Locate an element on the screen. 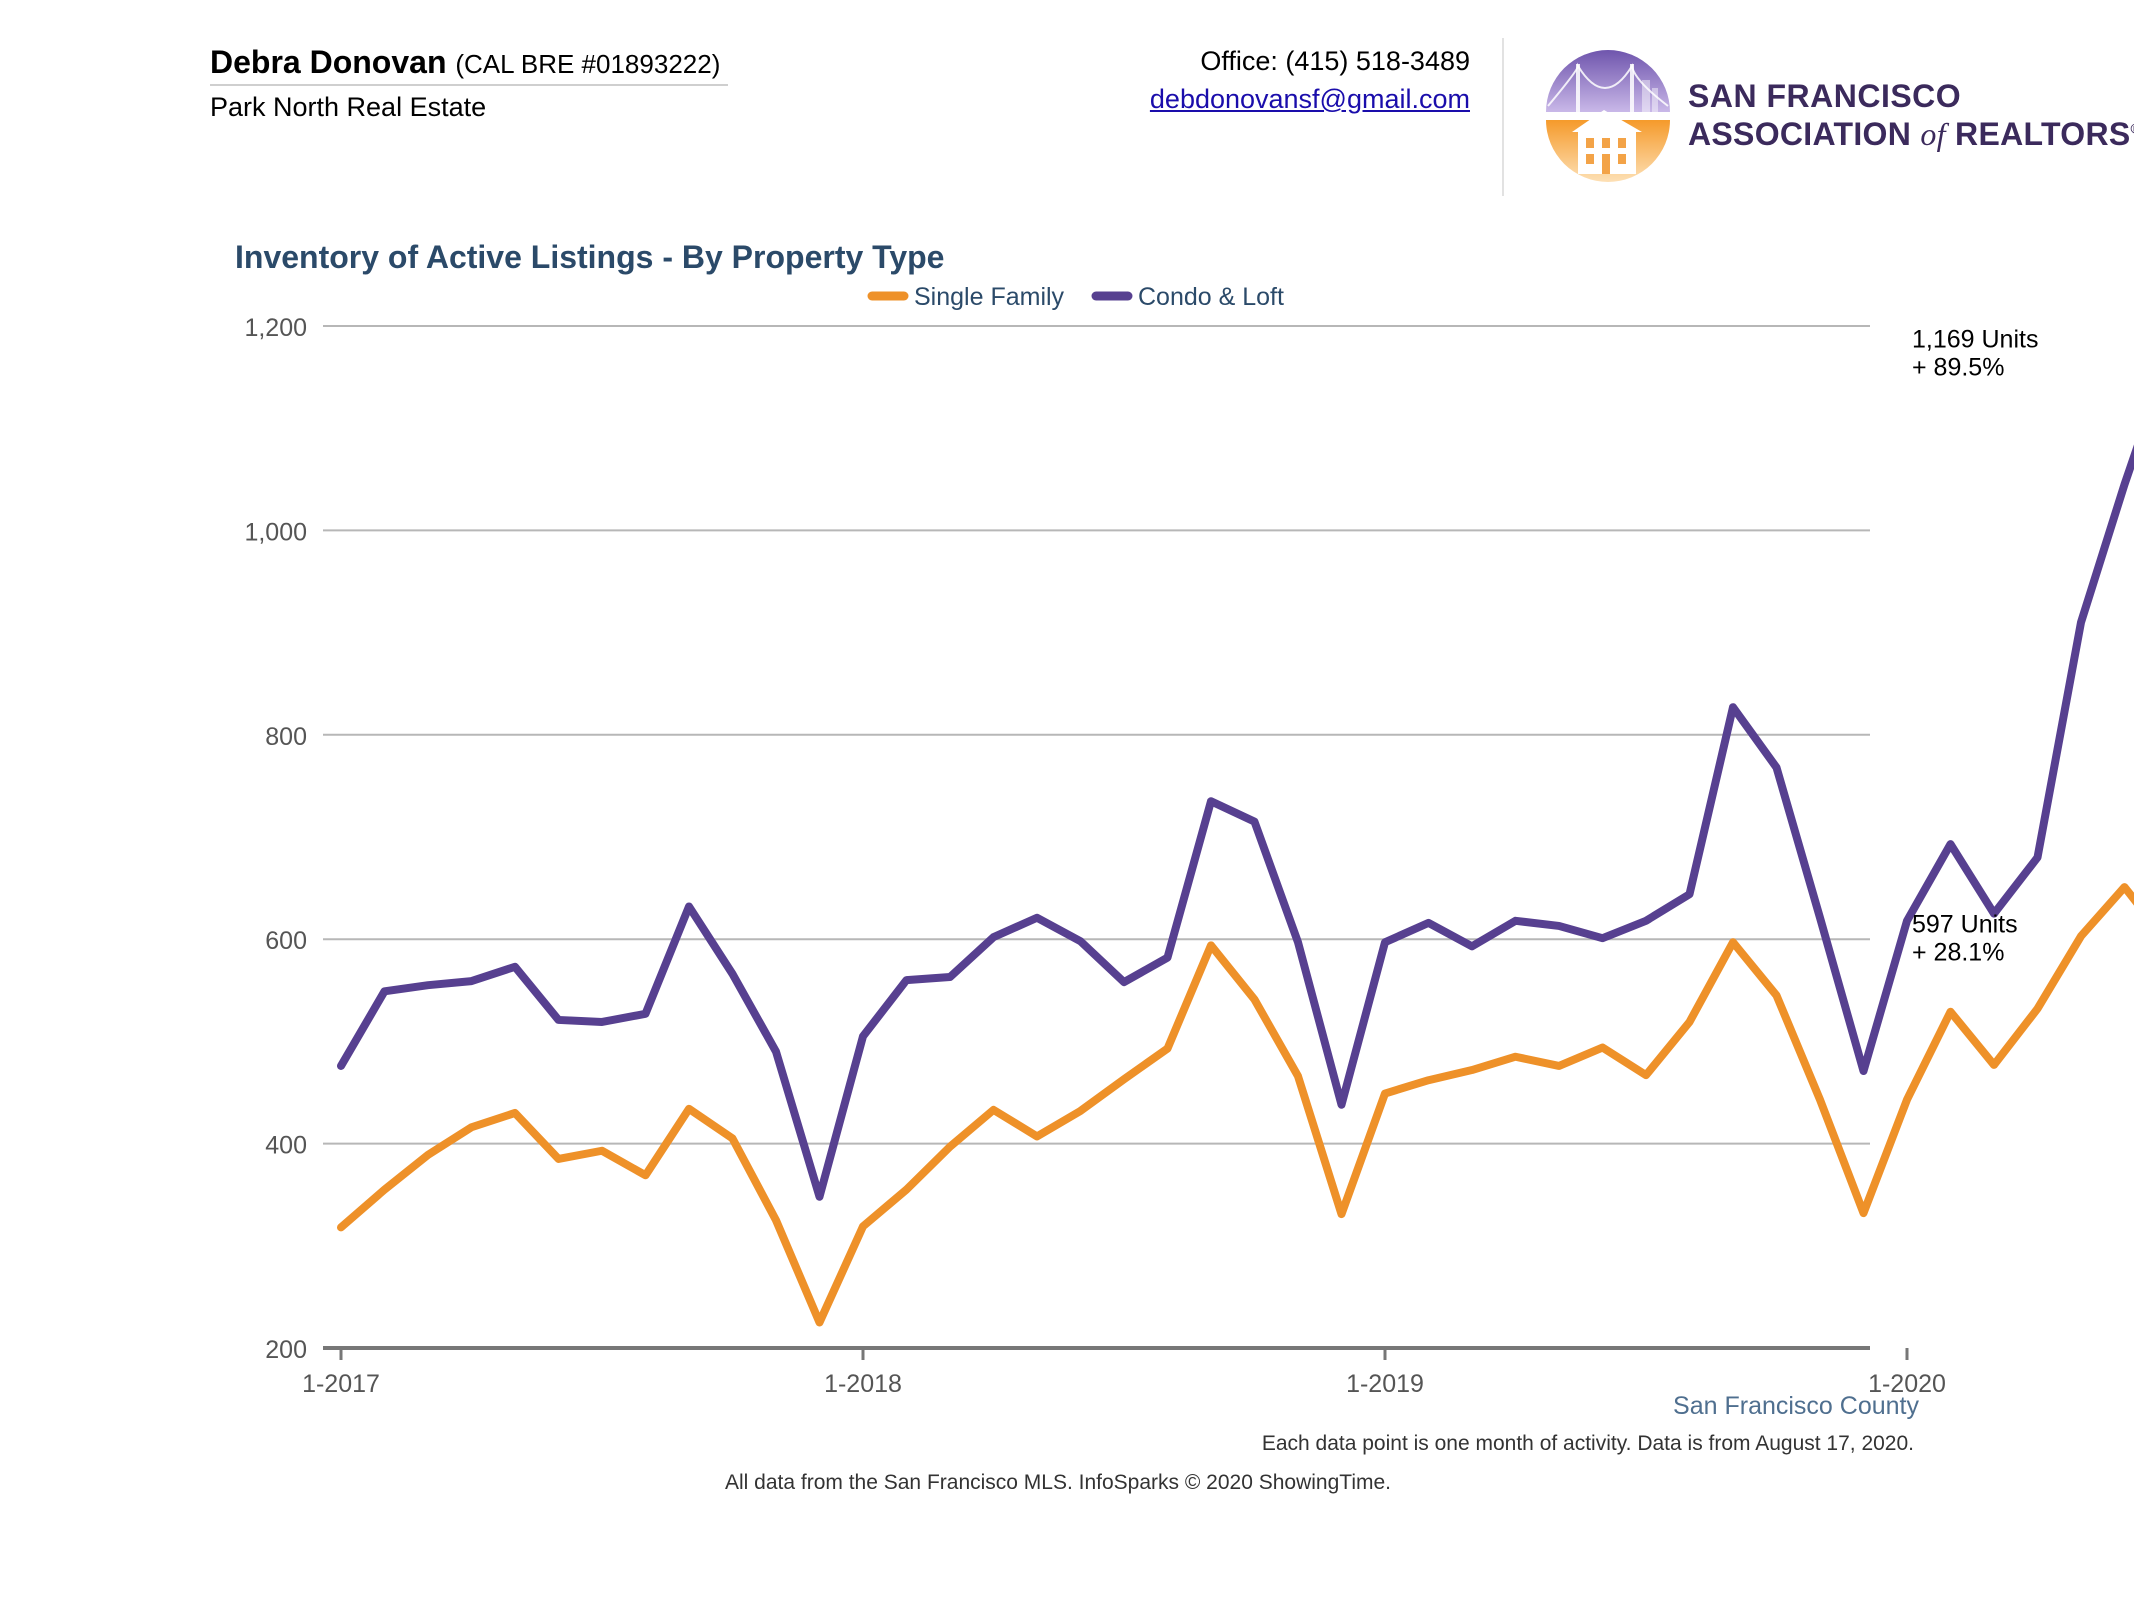 The height and width of the screenshot is (1600, 2134). y-tick-label: 1,200 is located at coordinates (275, 328).